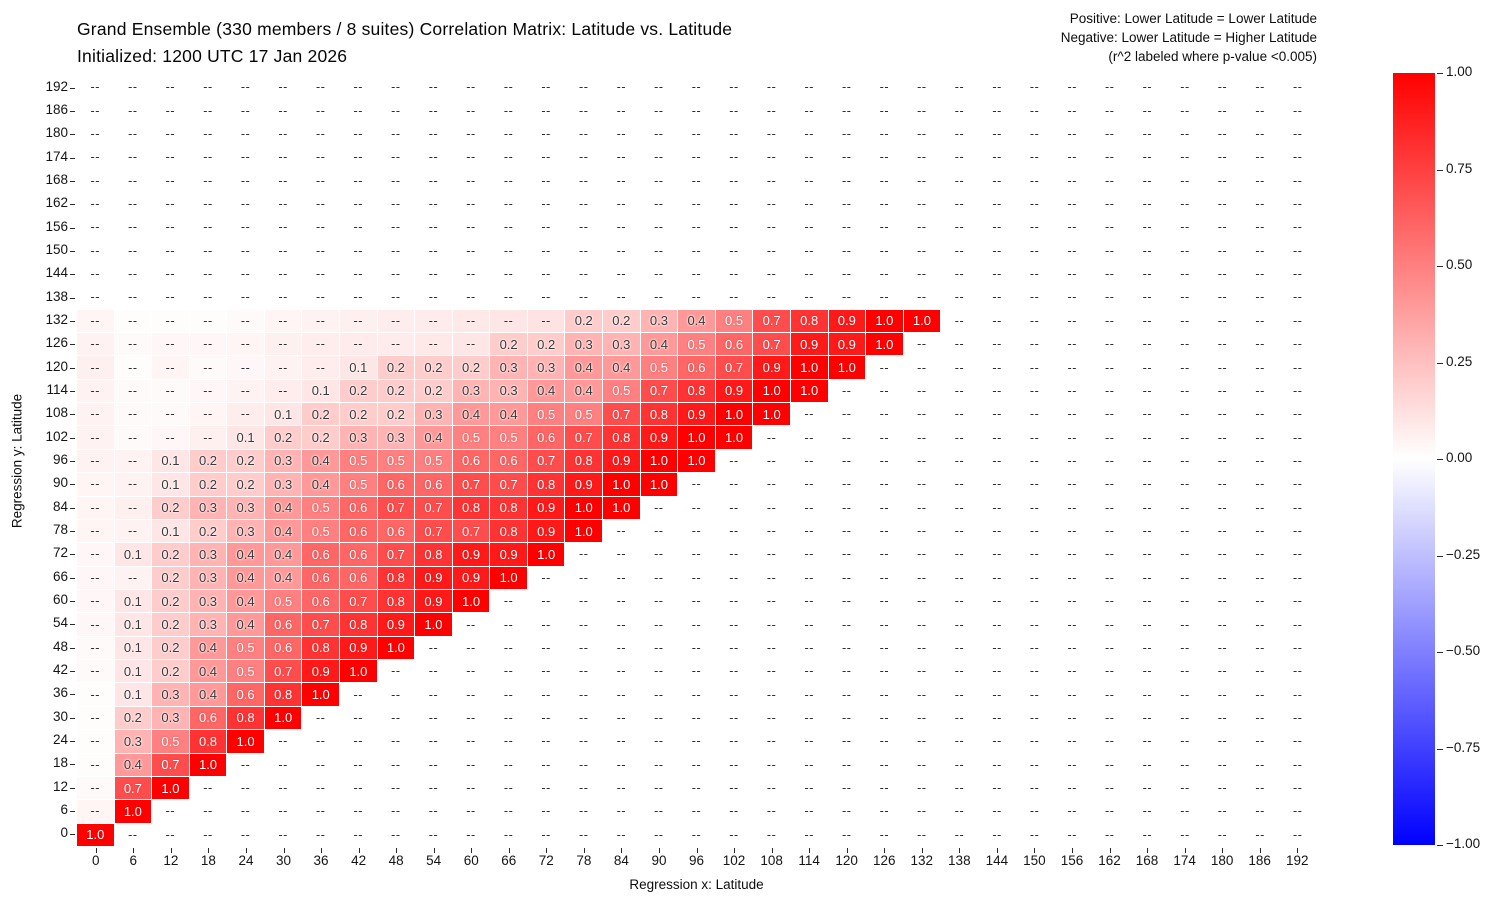  What do you see at coordinates (1259, 860) in the screenshot?
I see `x-tick-label: 186` at bounding box center [1259, 860].